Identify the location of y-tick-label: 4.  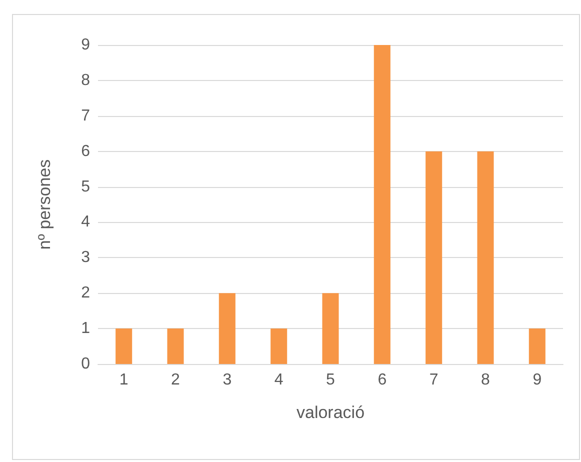
(85, 222).